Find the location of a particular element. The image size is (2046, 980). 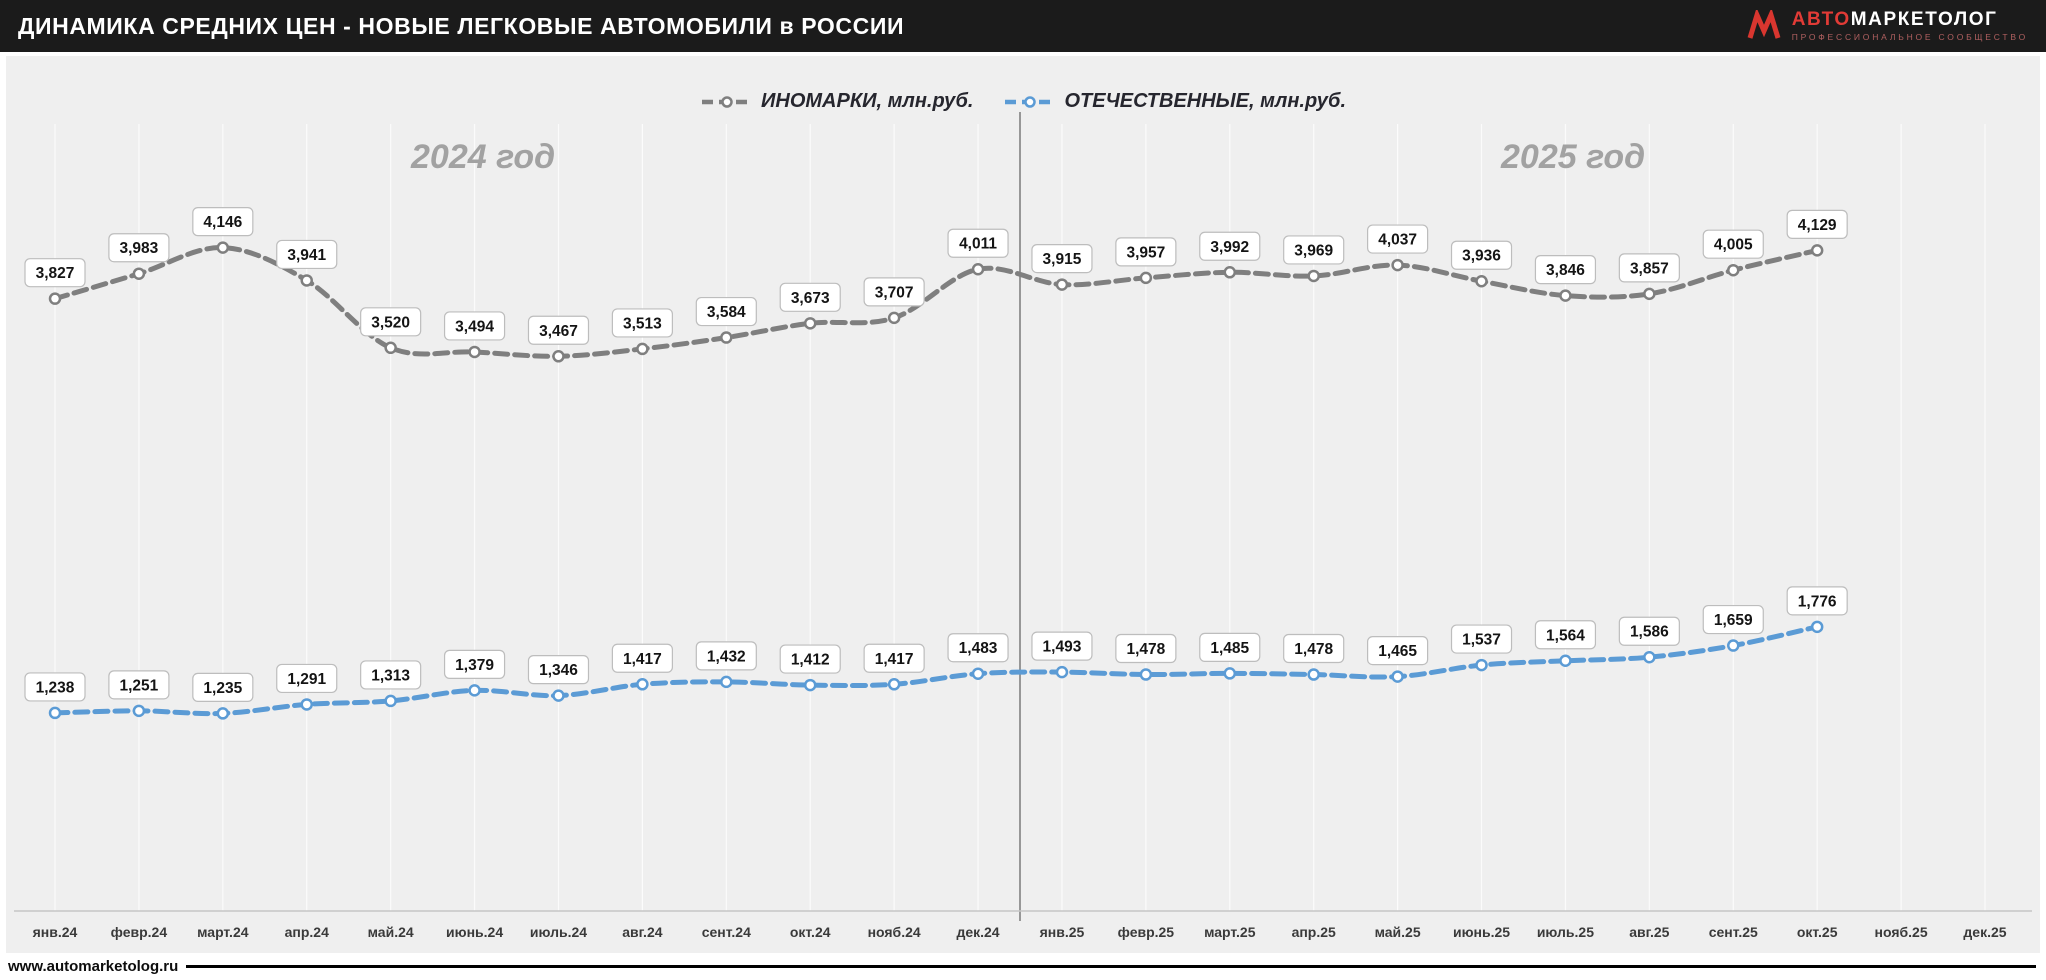

year-label-2024: 2024 год is located at coordinates (483, 157).